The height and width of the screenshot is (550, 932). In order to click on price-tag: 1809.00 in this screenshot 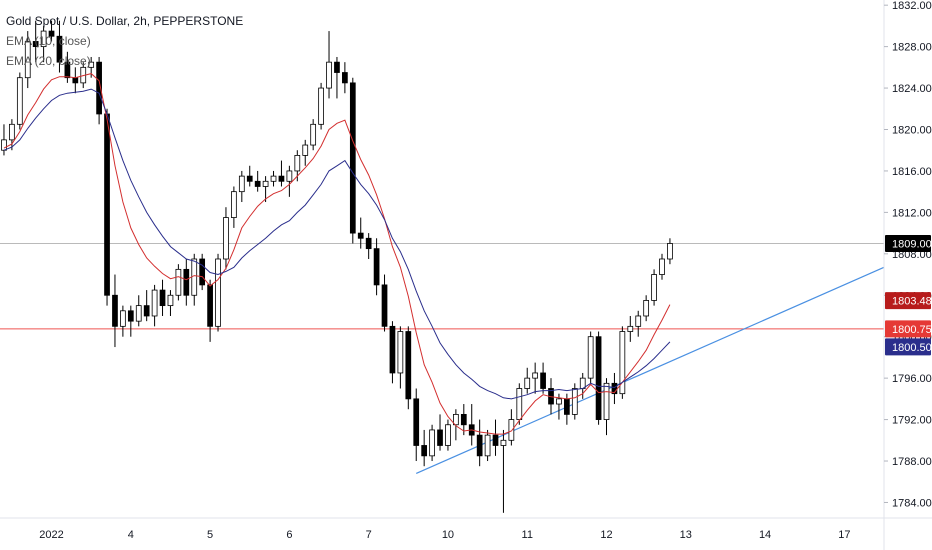, I will do `click(908, 243)`.